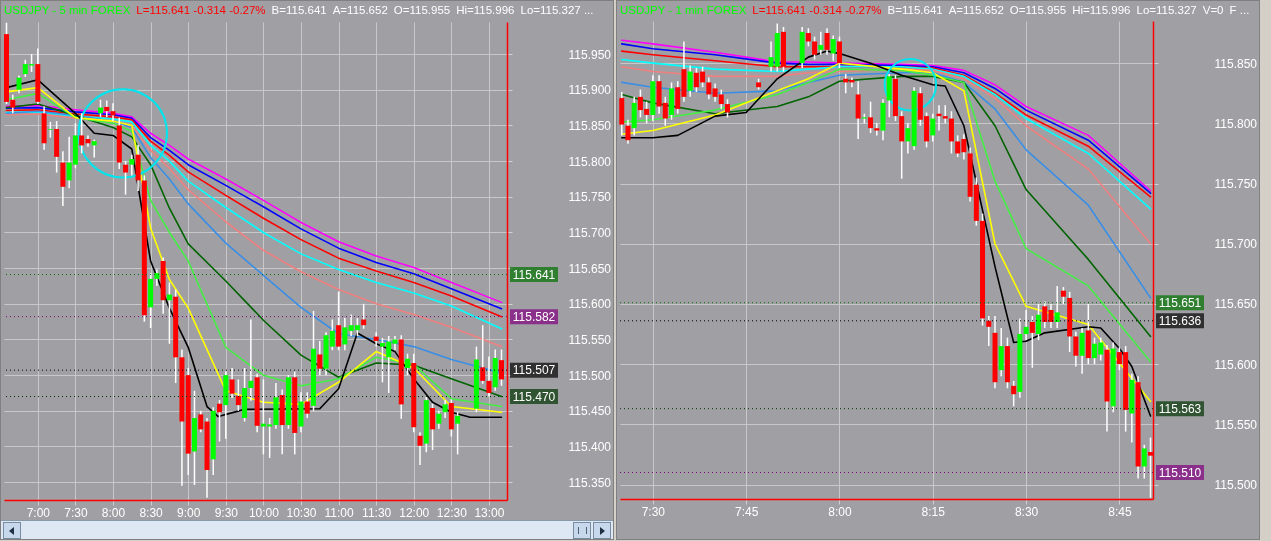 The height and width of the screenshot is (541, 1271). I want to click on chart-title: USDJPY - 5 min FOREX, so click(67, 10).